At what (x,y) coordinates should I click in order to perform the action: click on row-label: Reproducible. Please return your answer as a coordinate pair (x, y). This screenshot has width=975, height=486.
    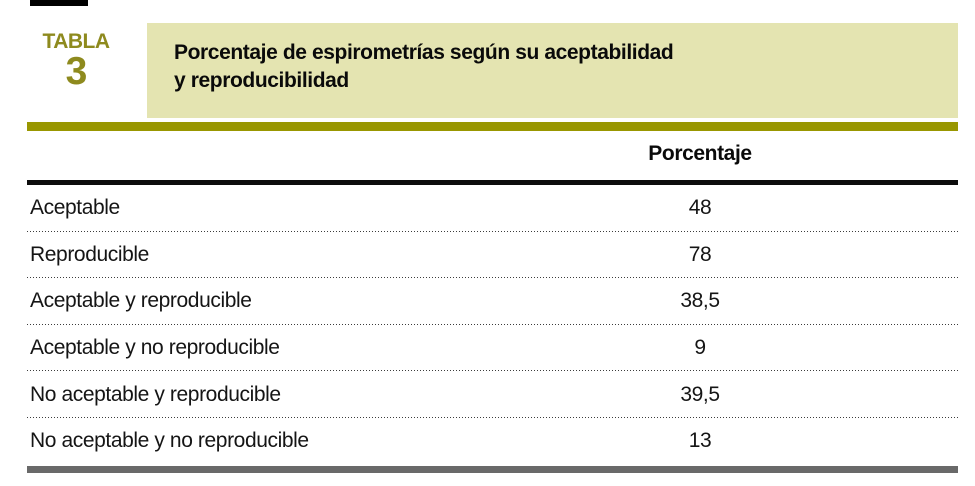
    Looking at the image, I should click on (89, 254).